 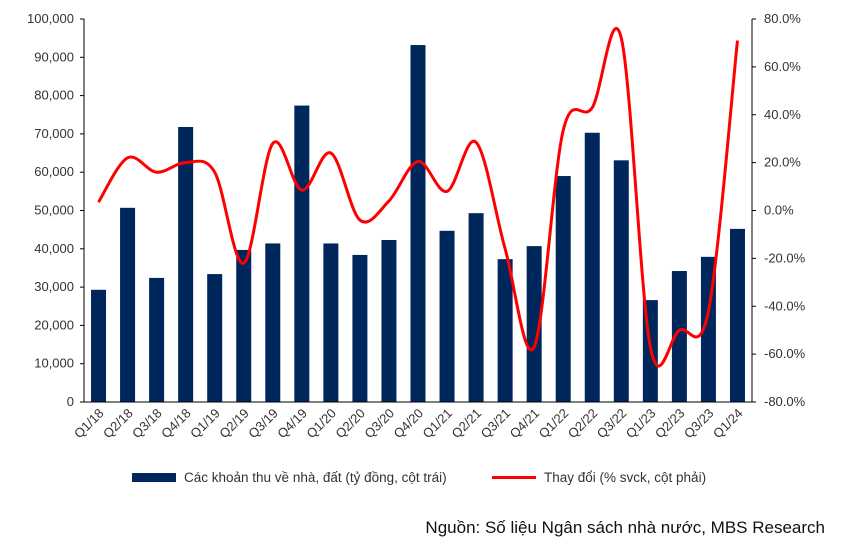 I want to click on bar-Q1/24, so click(x=737, y=315).